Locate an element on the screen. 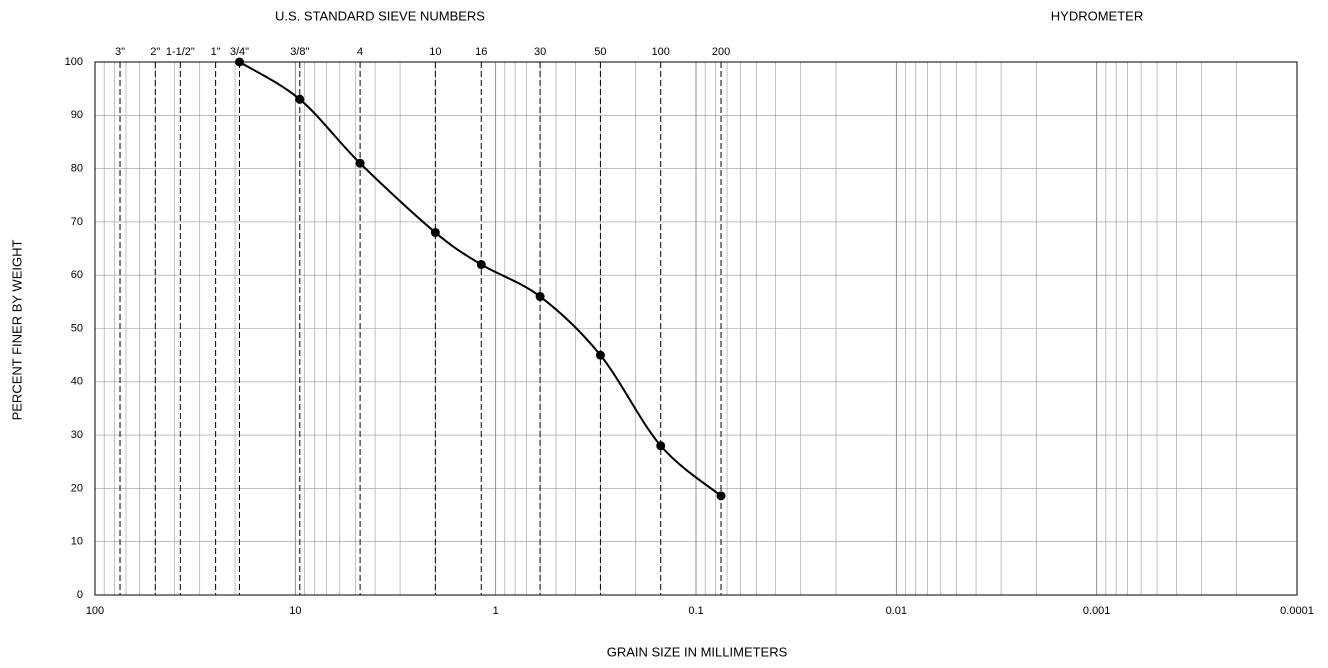 Image resolution: width=1328 pixels, height=668 pixels. x-tick-label: 100 is located at coordinates (95, 611).